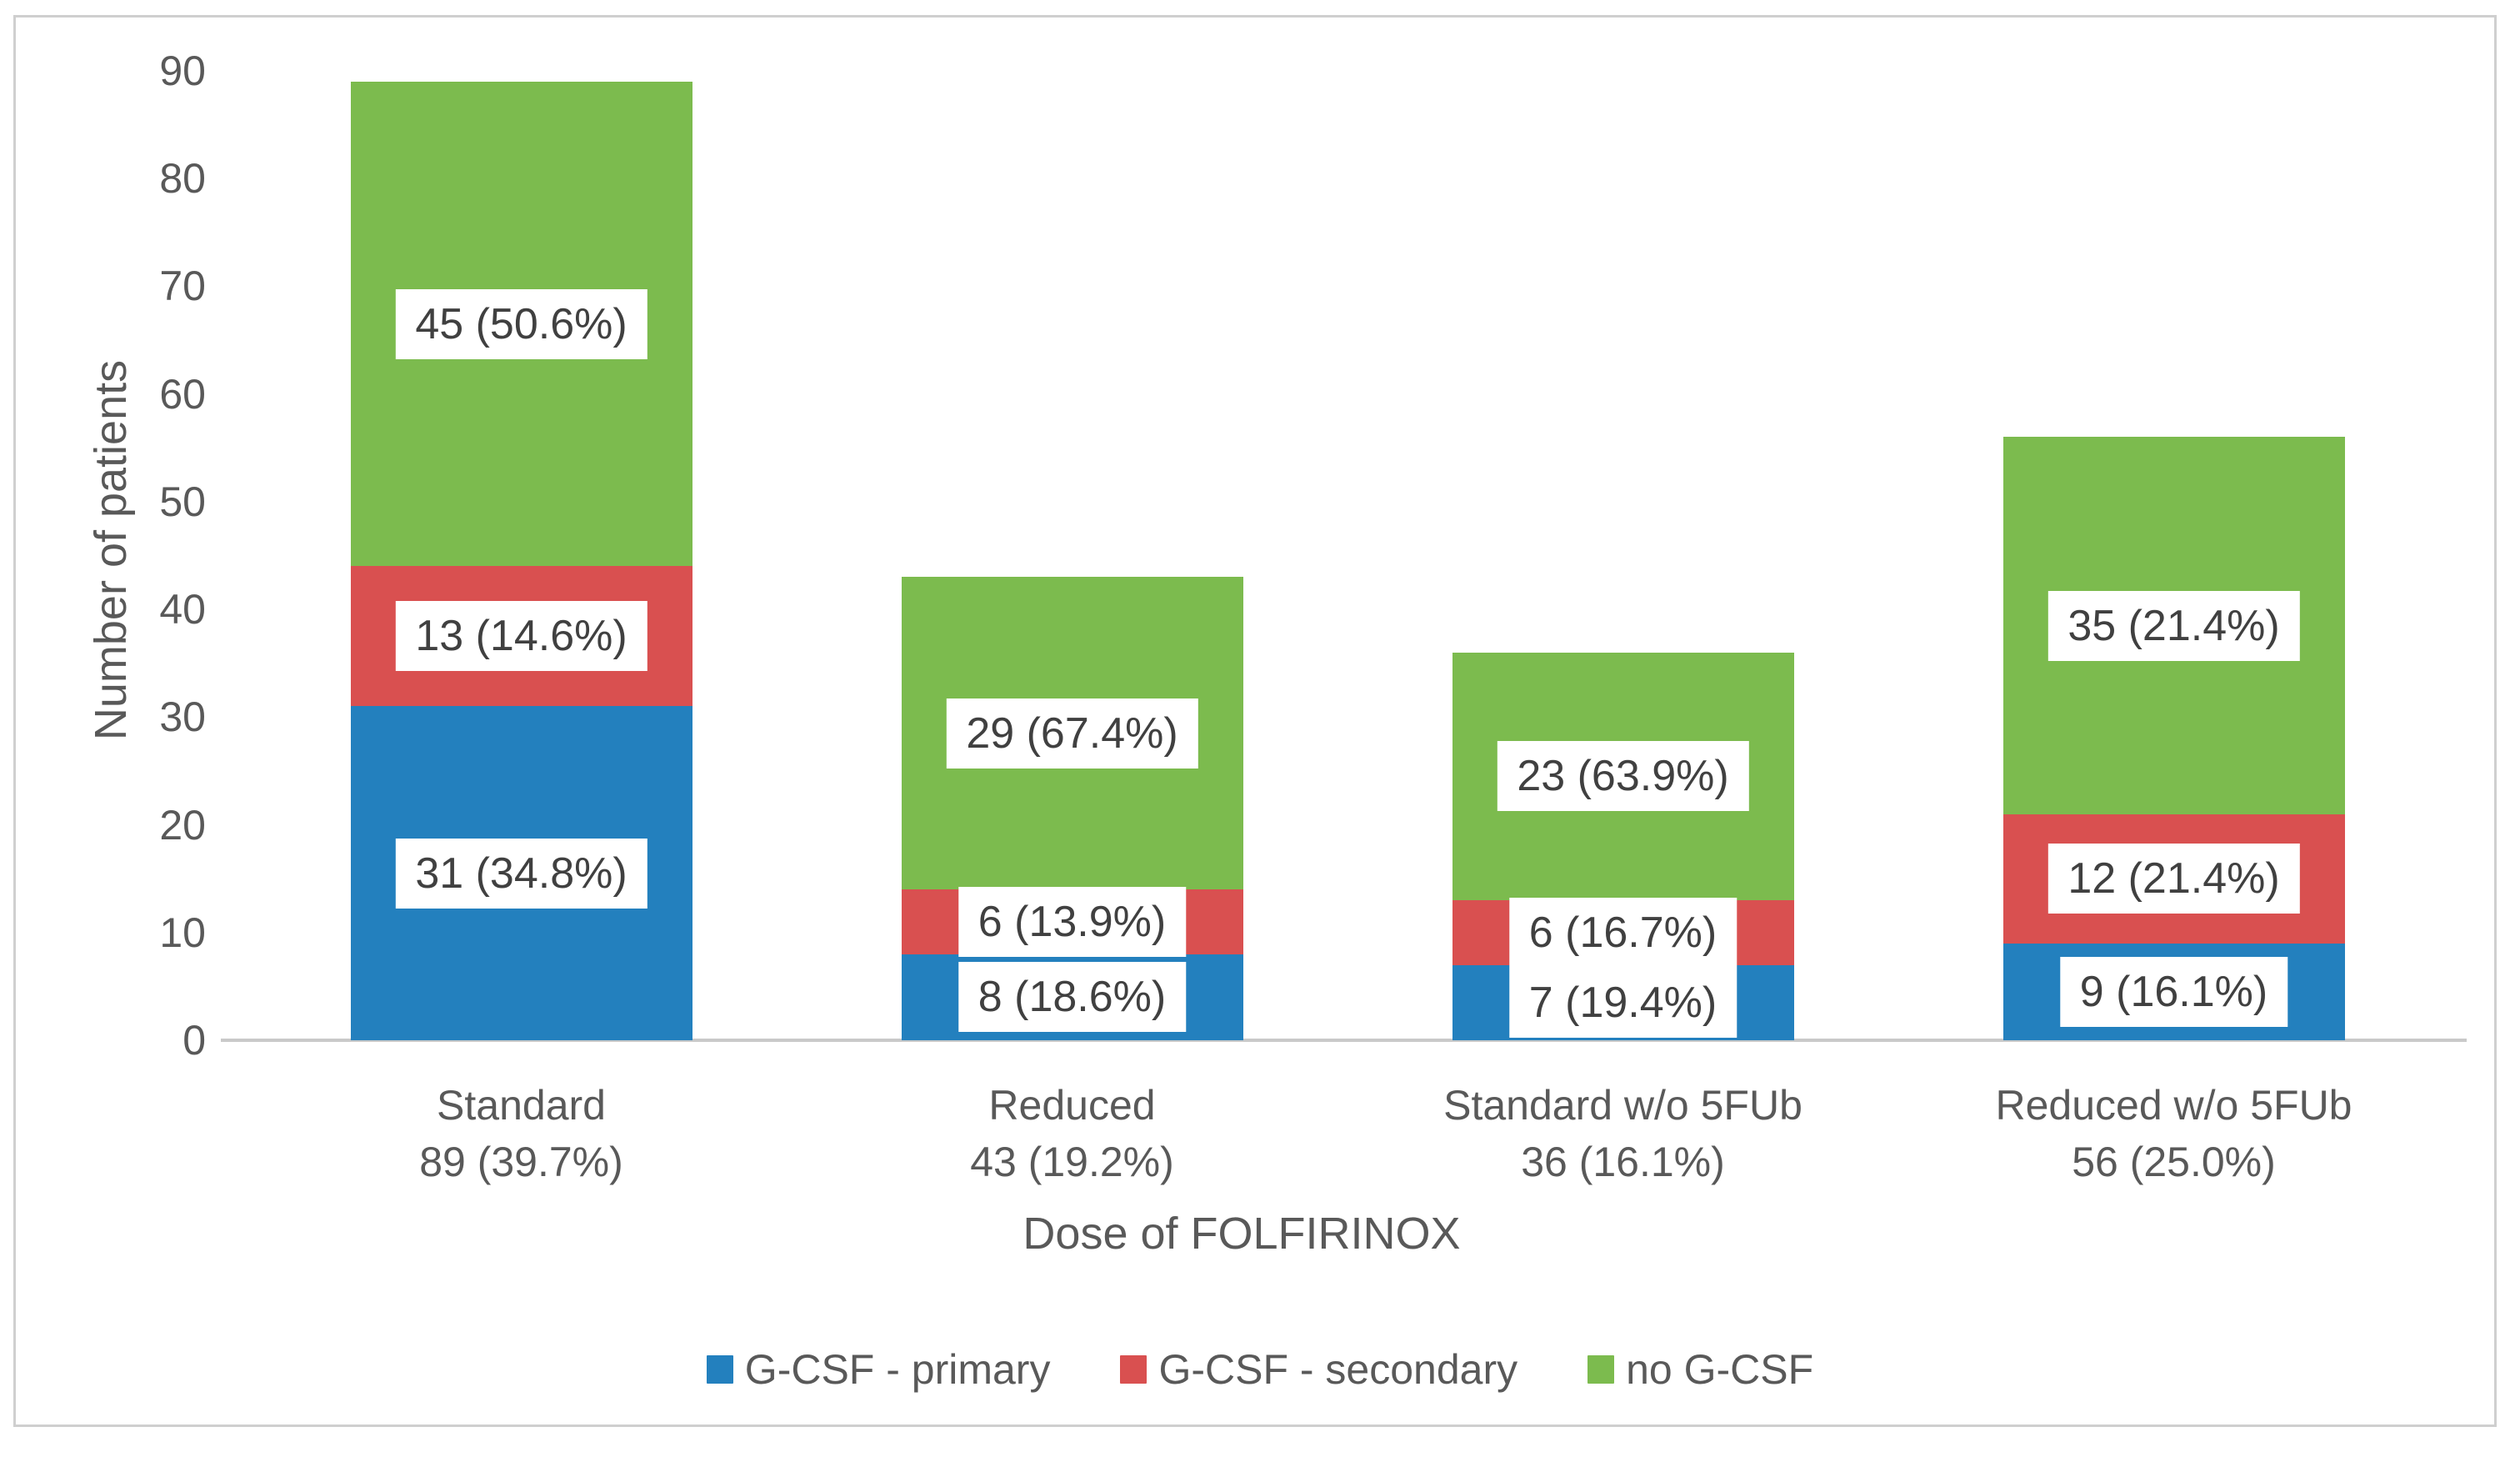 This screenshot has width=2520, height=1462. Describe the element at coordinates (1072, 1162) in the screenshot. I see `category-total: 43 (19.2%)` at that location.